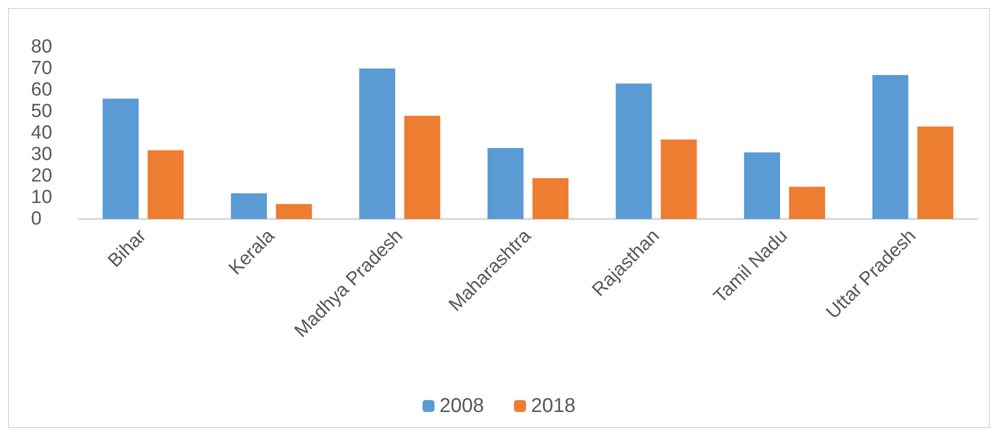 The width and height of the screenshot is (1000, 438). What do you see at coordinates (36, 219) in the screenshot?
I see `y-tick-label: 0` at bounding box center [36, 219].